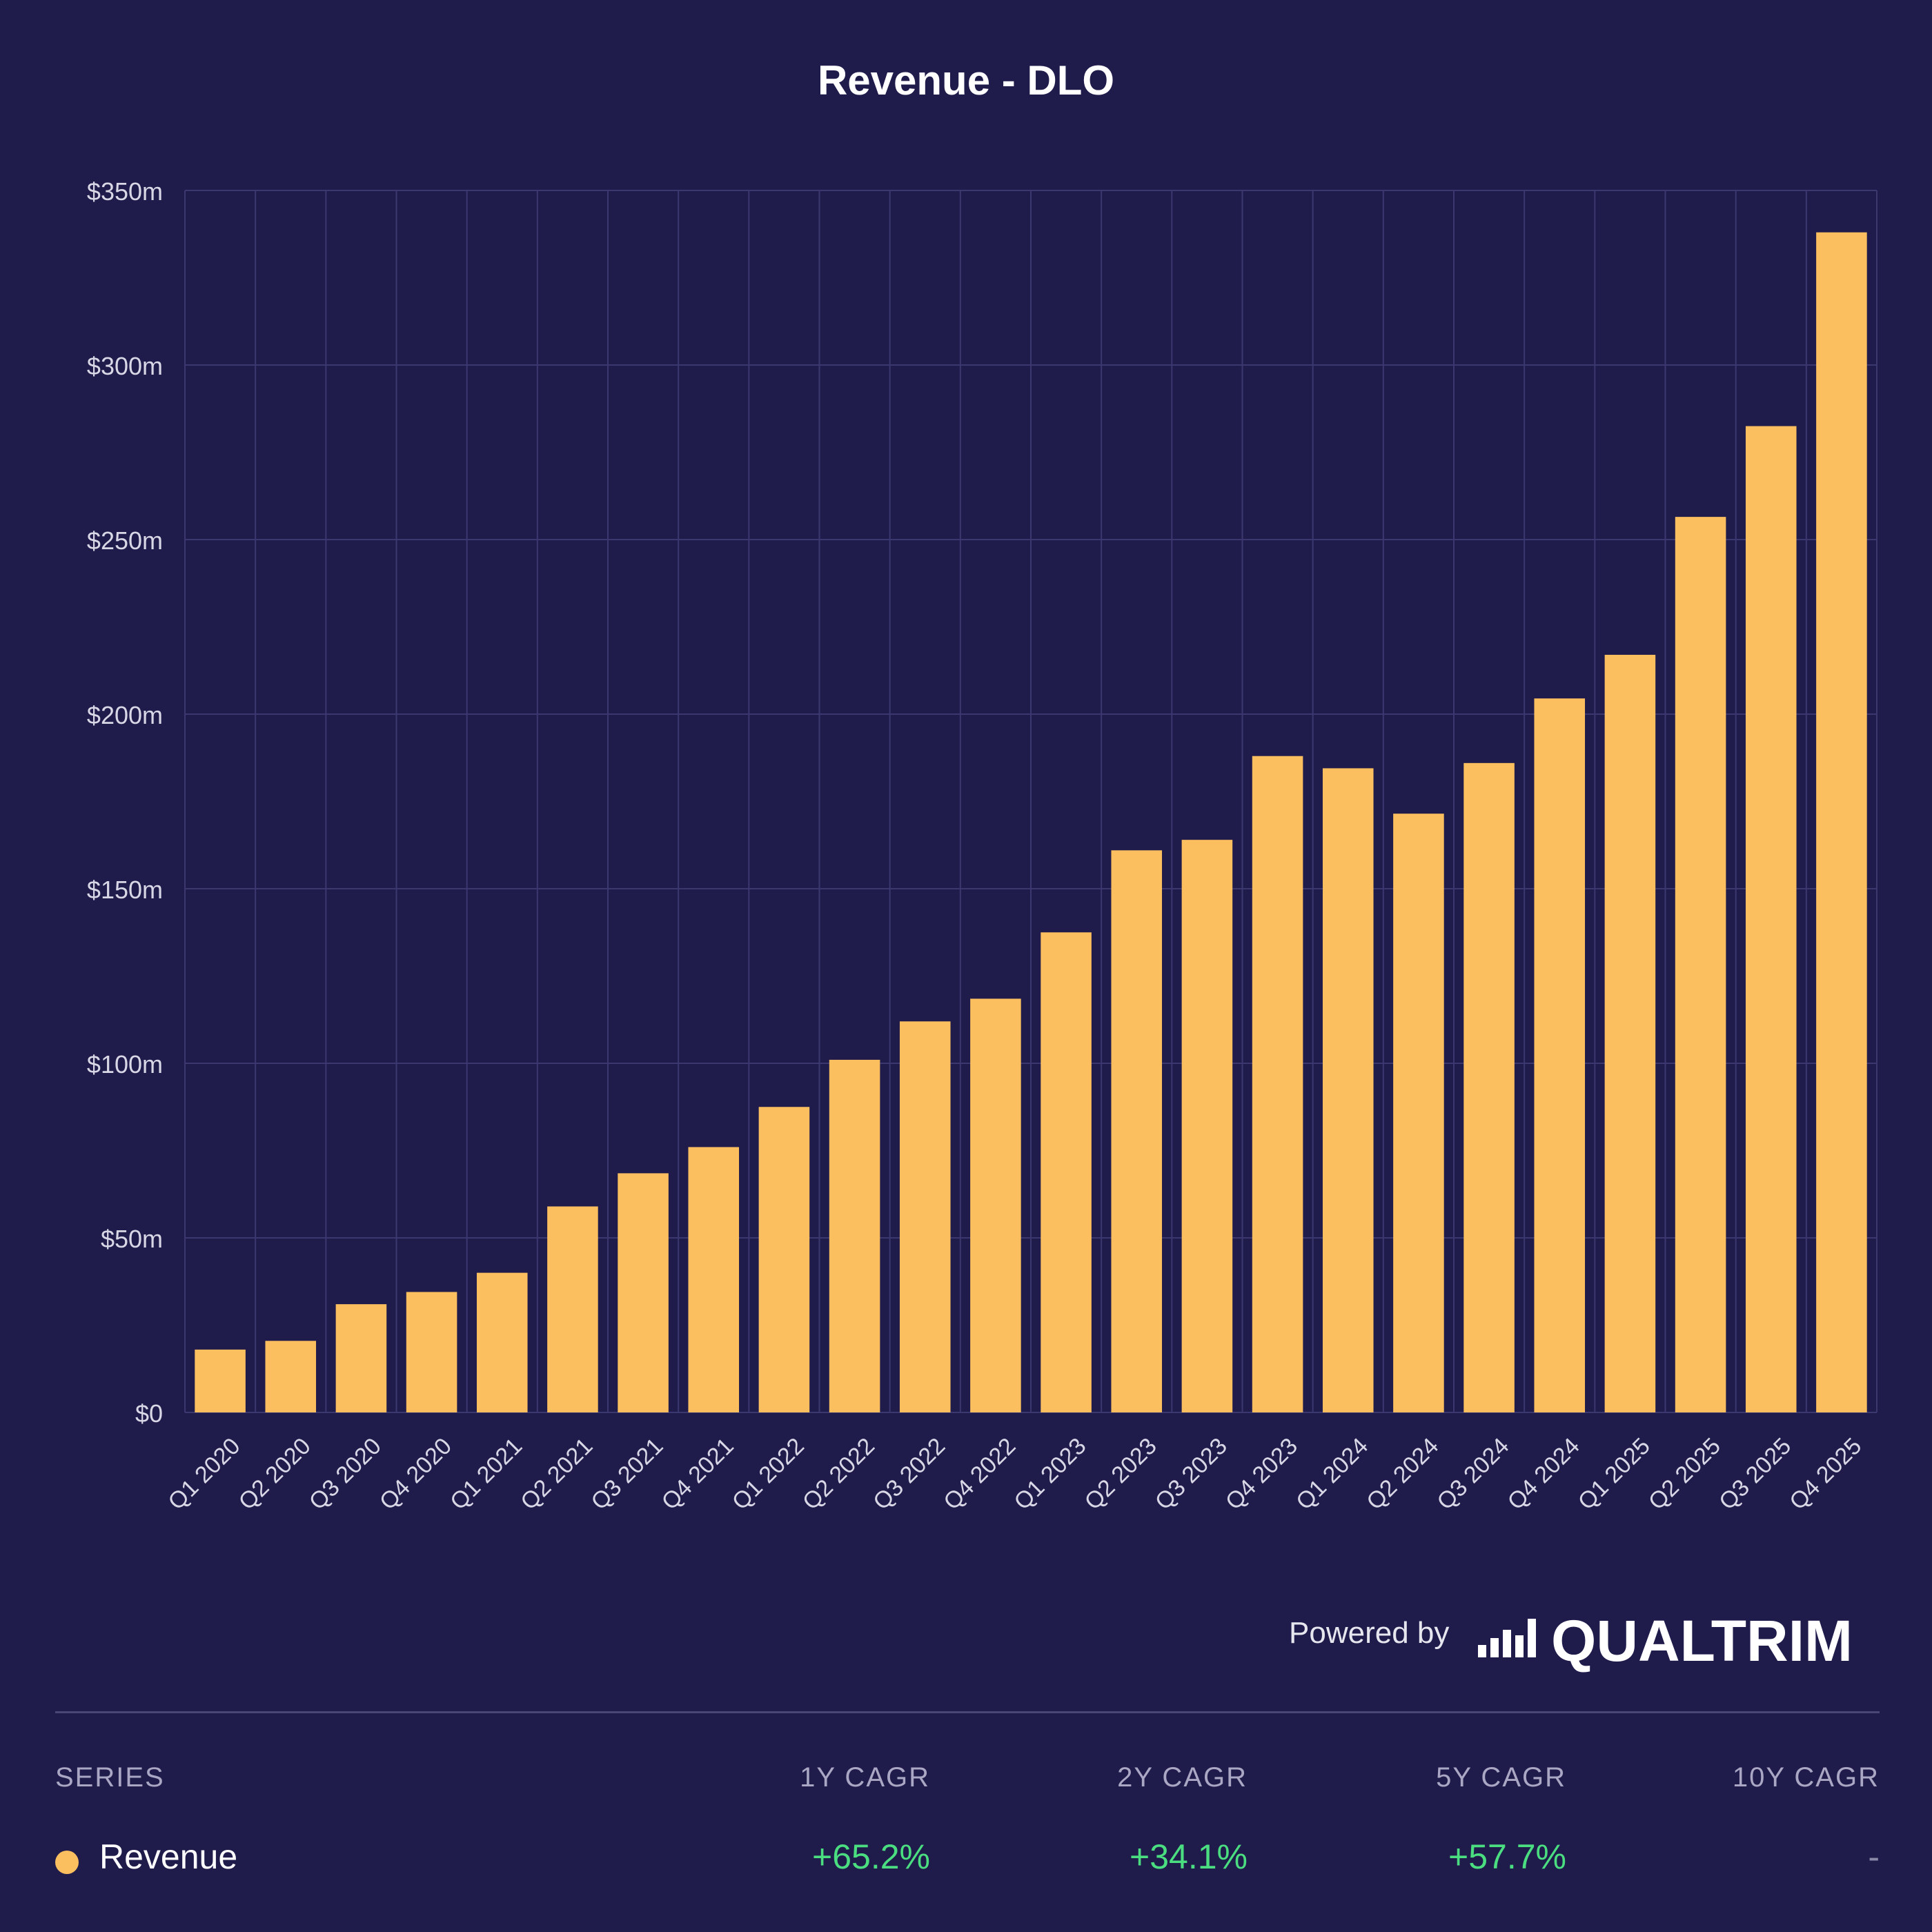 This screenshot has width=1932, height=1932. What do you see at coordinates (1806, 1777) in the screenshot?
I see `header-10y-cagr: 10Y CAGR` at bounding box center [1806, 1777].